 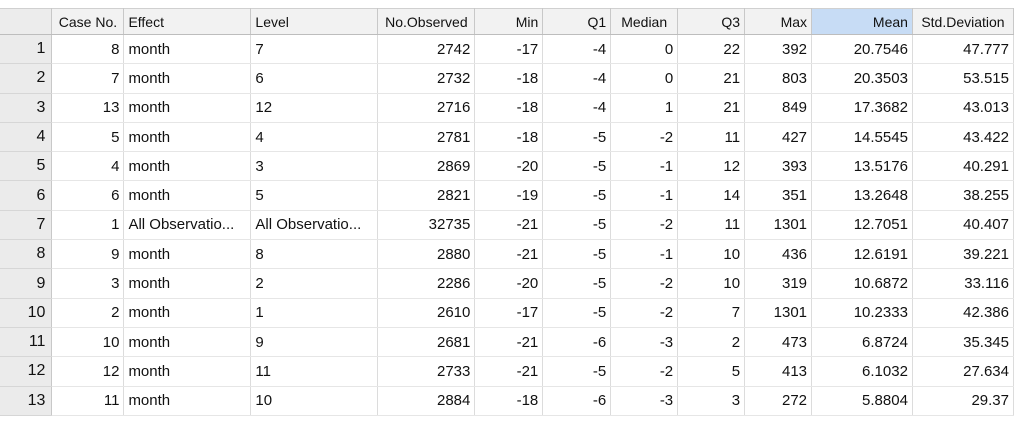 I want to click on cell-std-deviation: 39.221, so click(x=963, y=254).